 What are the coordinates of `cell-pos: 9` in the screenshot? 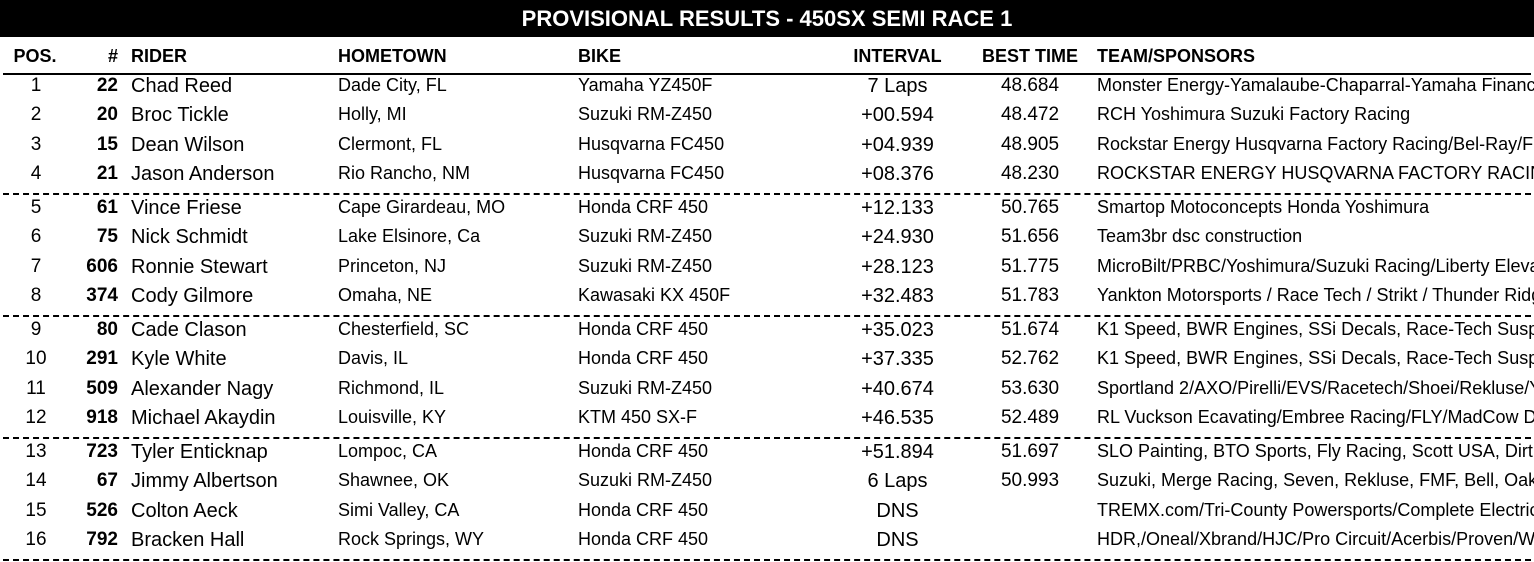 It's located at (36, 329).